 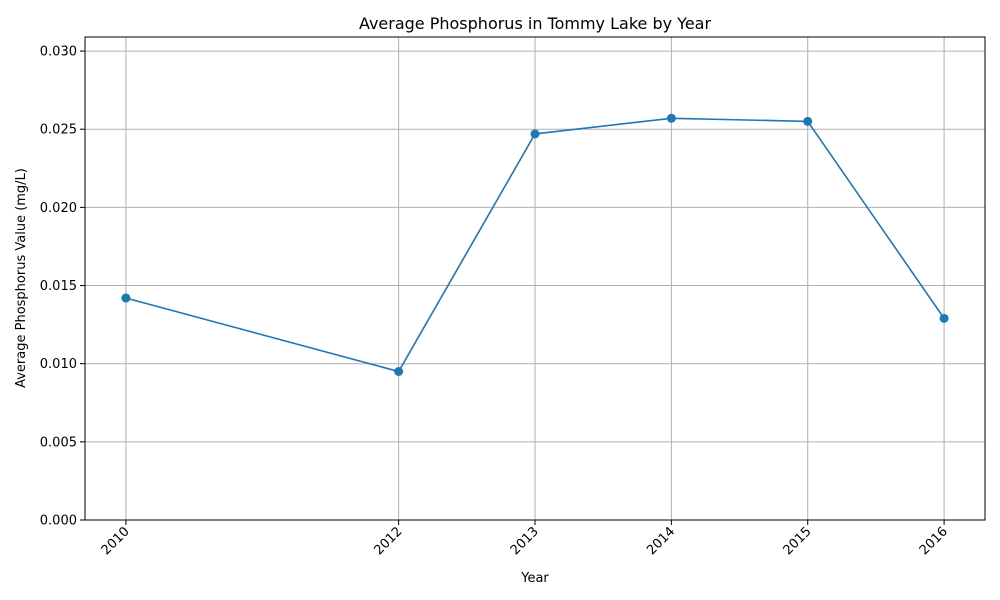 I want to click on x-tick-label: 2010, so click(x=116, y=541).